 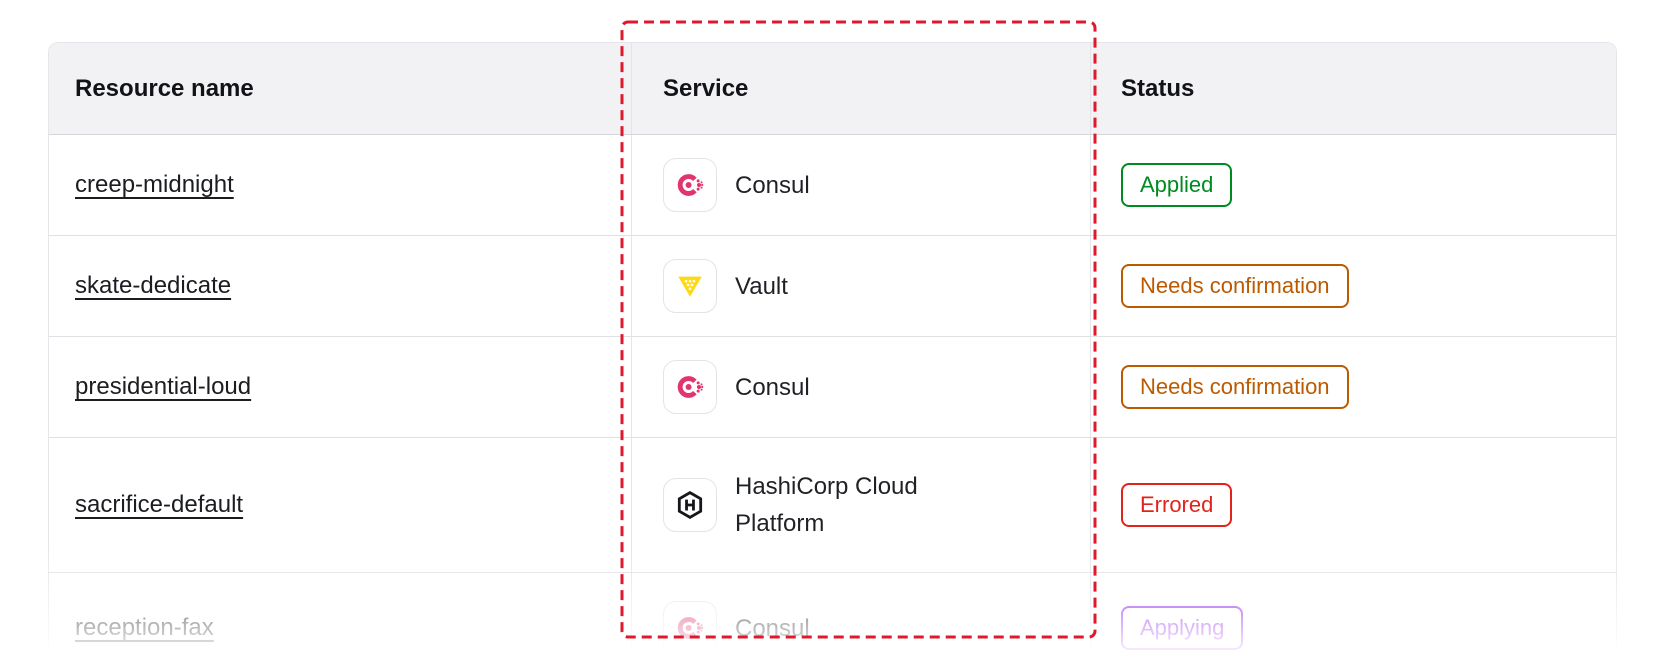 I want to click on service-label: Vault, so click(x=761, y=286).